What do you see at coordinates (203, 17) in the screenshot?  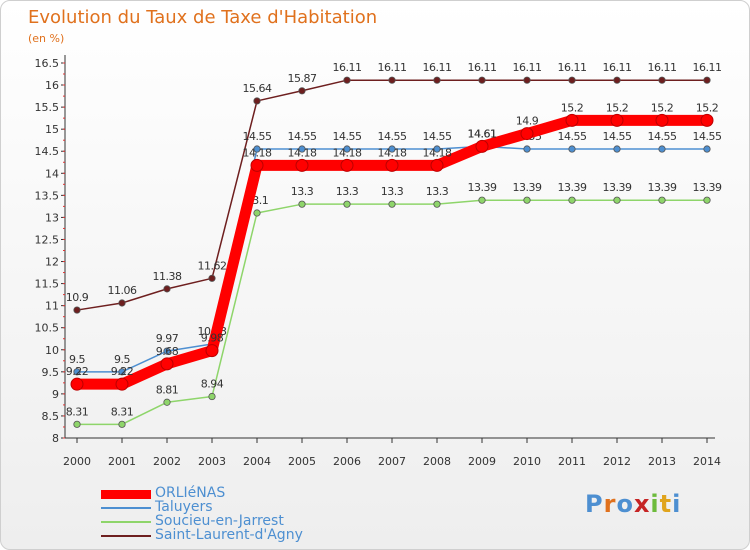 I see `chart-title: Evolution du Taux de Taxe d'Habitation` at bounding box center [203, 17].